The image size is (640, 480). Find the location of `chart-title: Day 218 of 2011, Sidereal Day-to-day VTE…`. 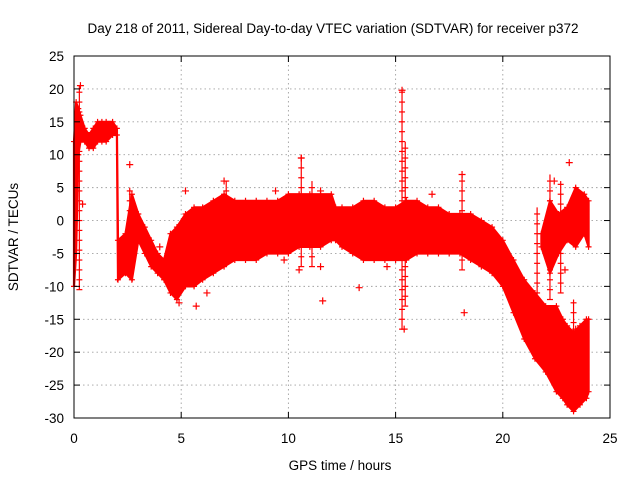

chart-title: Day 218 of 2011, Sidereal Day-to-day VTE… is located at coordinates (333, 28).